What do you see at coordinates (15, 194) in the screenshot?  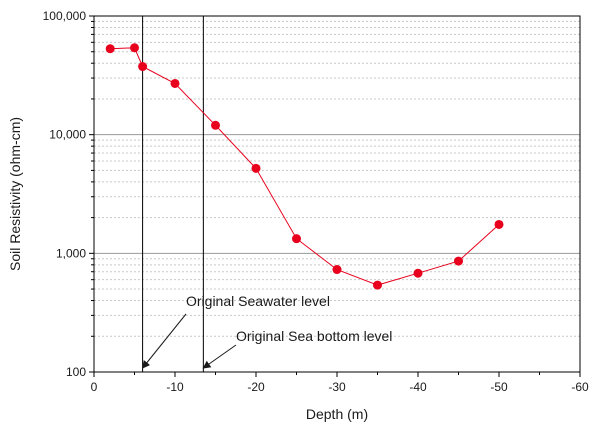 I see `y-axis-label: Soil Resistivity (ohm-cm)` at bounding box center [15, 194].